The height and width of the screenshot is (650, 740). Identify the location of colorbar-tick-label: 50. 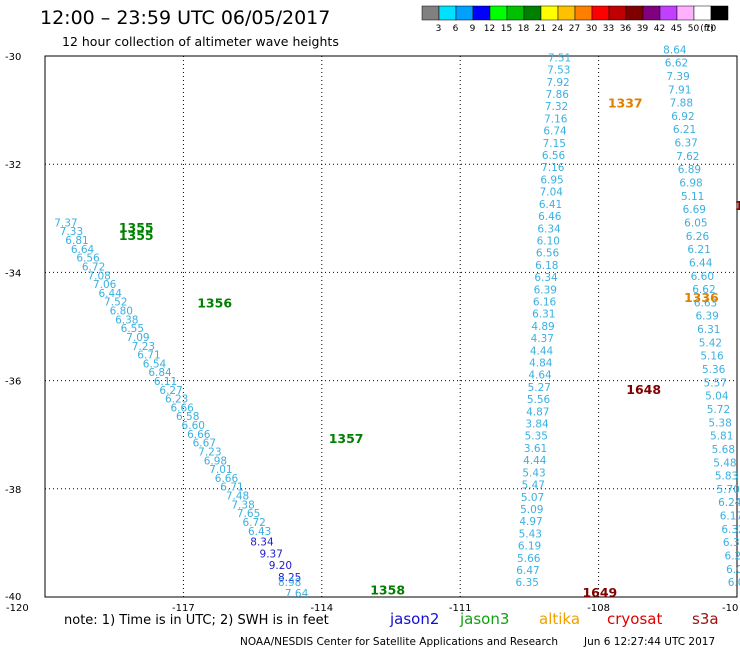
(694, 29).